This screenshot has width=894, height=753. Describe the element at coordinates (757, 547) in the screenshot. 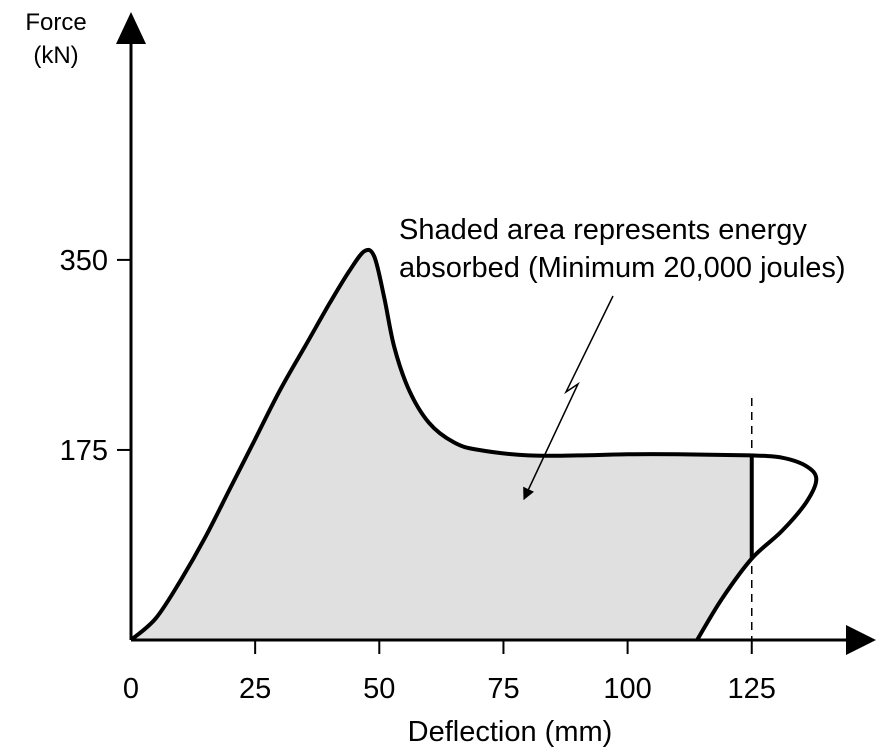

I see `unloading-curve` at that location.